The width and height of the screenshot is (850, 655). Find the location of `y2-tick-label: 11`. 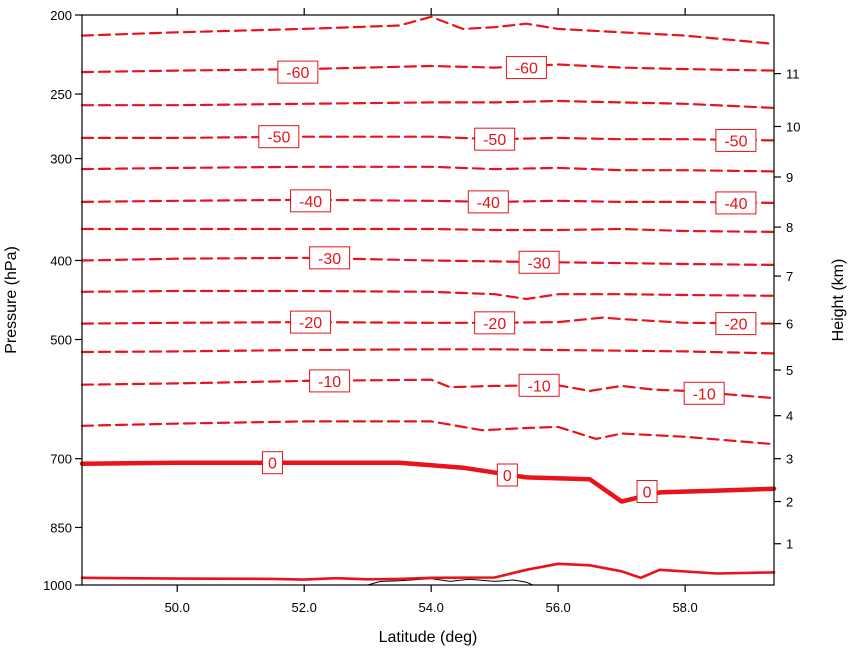

y2-tick-label: 11 is located at coordinates (793, 74).